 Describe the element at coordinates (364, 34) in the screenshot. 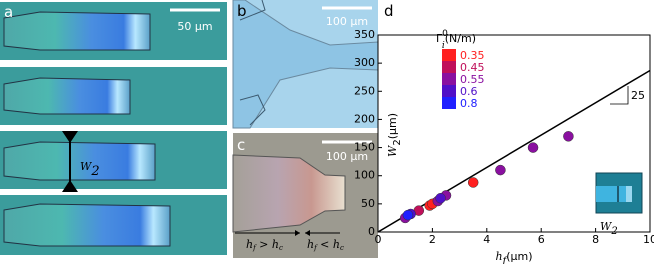

I see `y-tick-label: 350` at that location.